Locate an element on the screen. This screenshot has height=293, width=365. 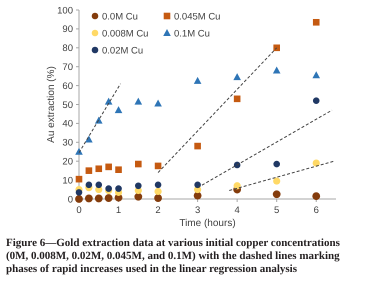
legend-label: 0.1M Cu is located at coordinates (192, 34).